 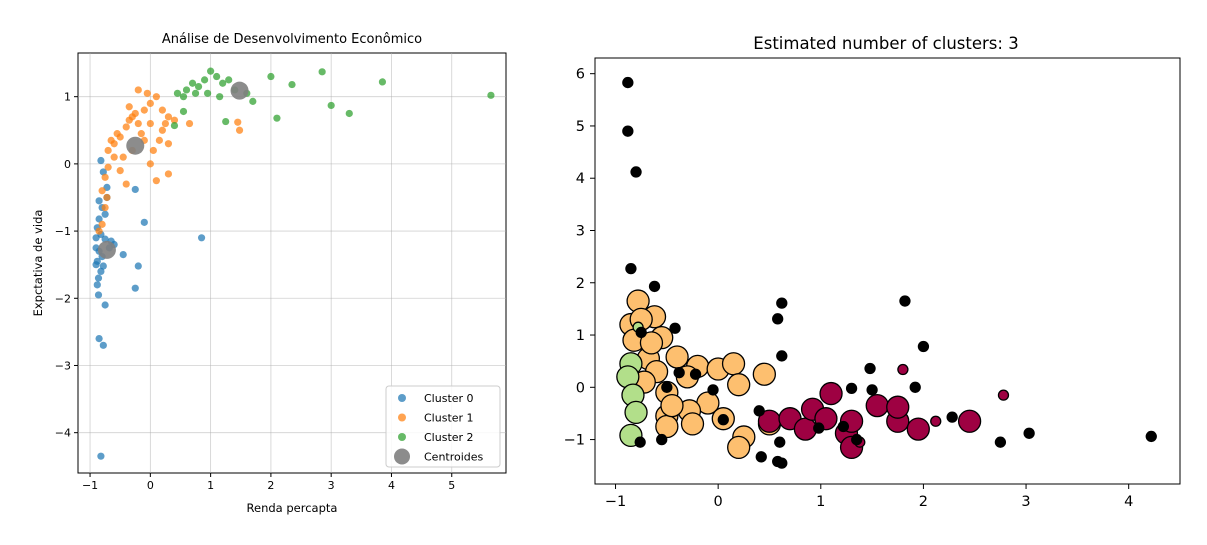 I want to click on legend-label: Cluster 0, so click(x=449, y=398).